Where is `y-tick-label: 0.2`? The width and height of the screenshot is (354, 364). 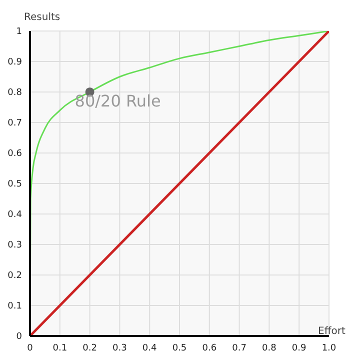 y-tick-label: 0.2 is located at coordinates (15, 276).